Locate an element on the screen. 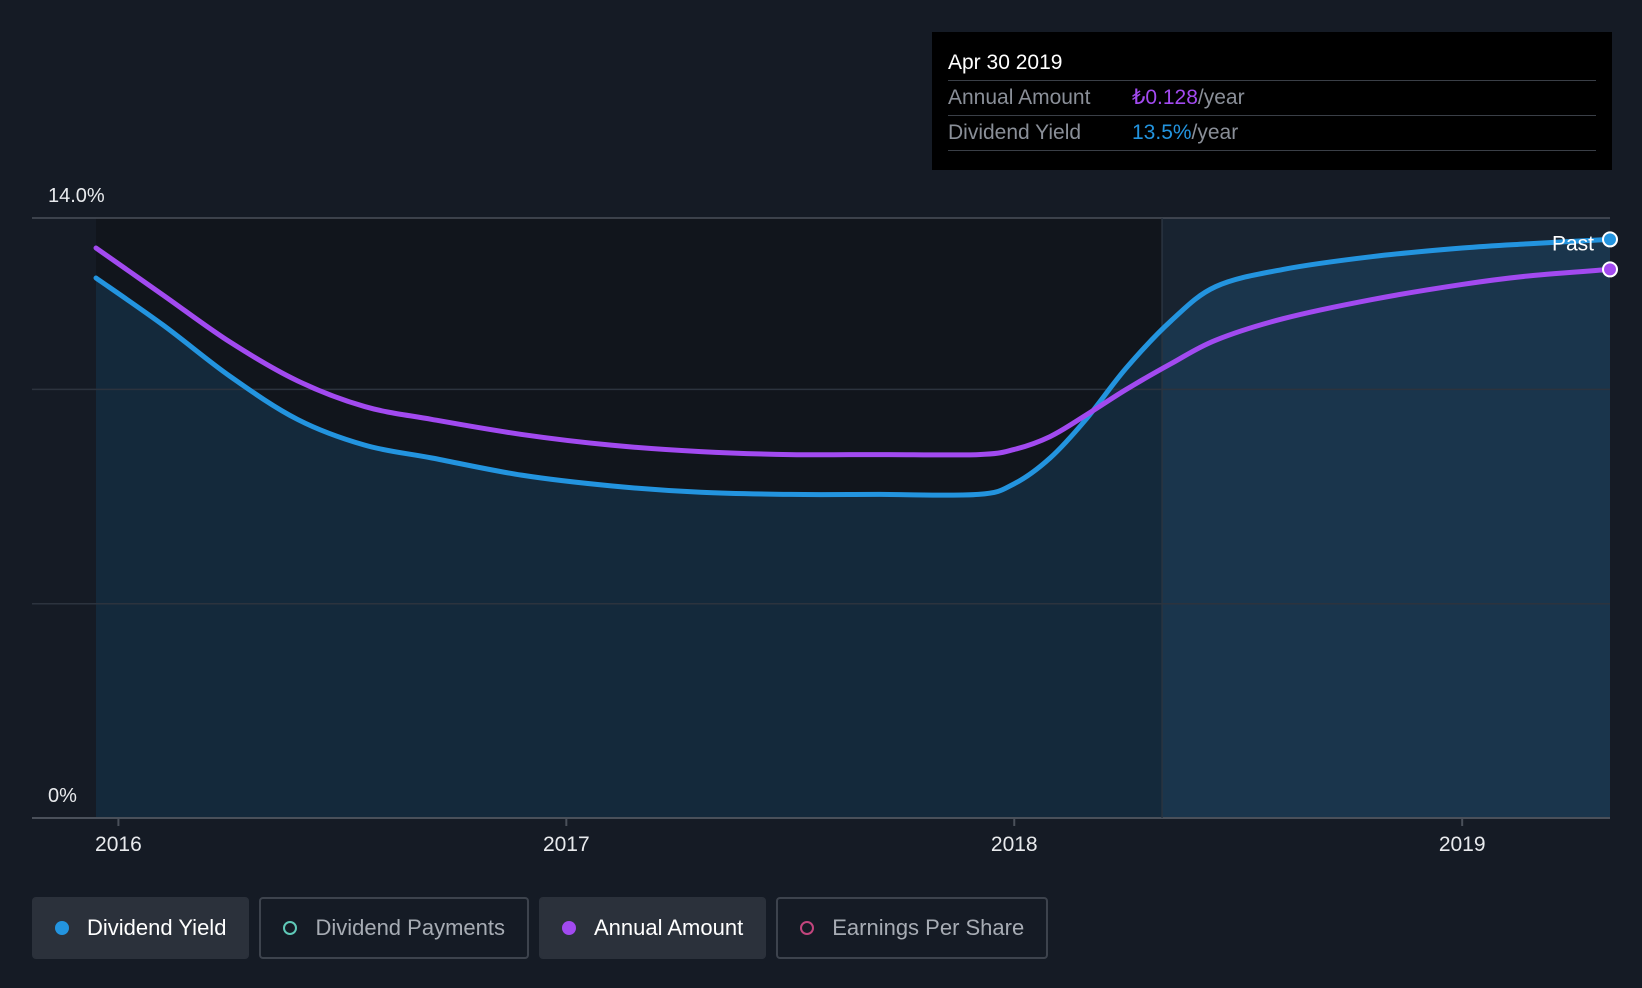 The height and width of the screenshot is (988, 1642). legend-annual-amount-label: Annual Amount is located at coordinates (668, 927).